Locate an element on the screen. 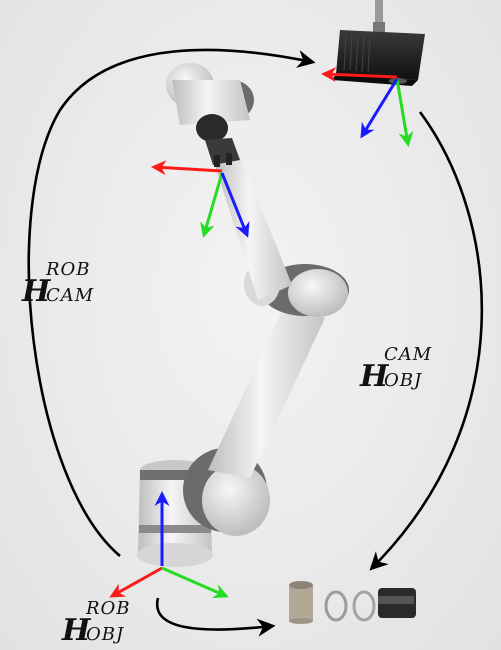 The width and height of the screenshot is (501, 650). arc-robot-to-object is located at coordinates (215, 617).